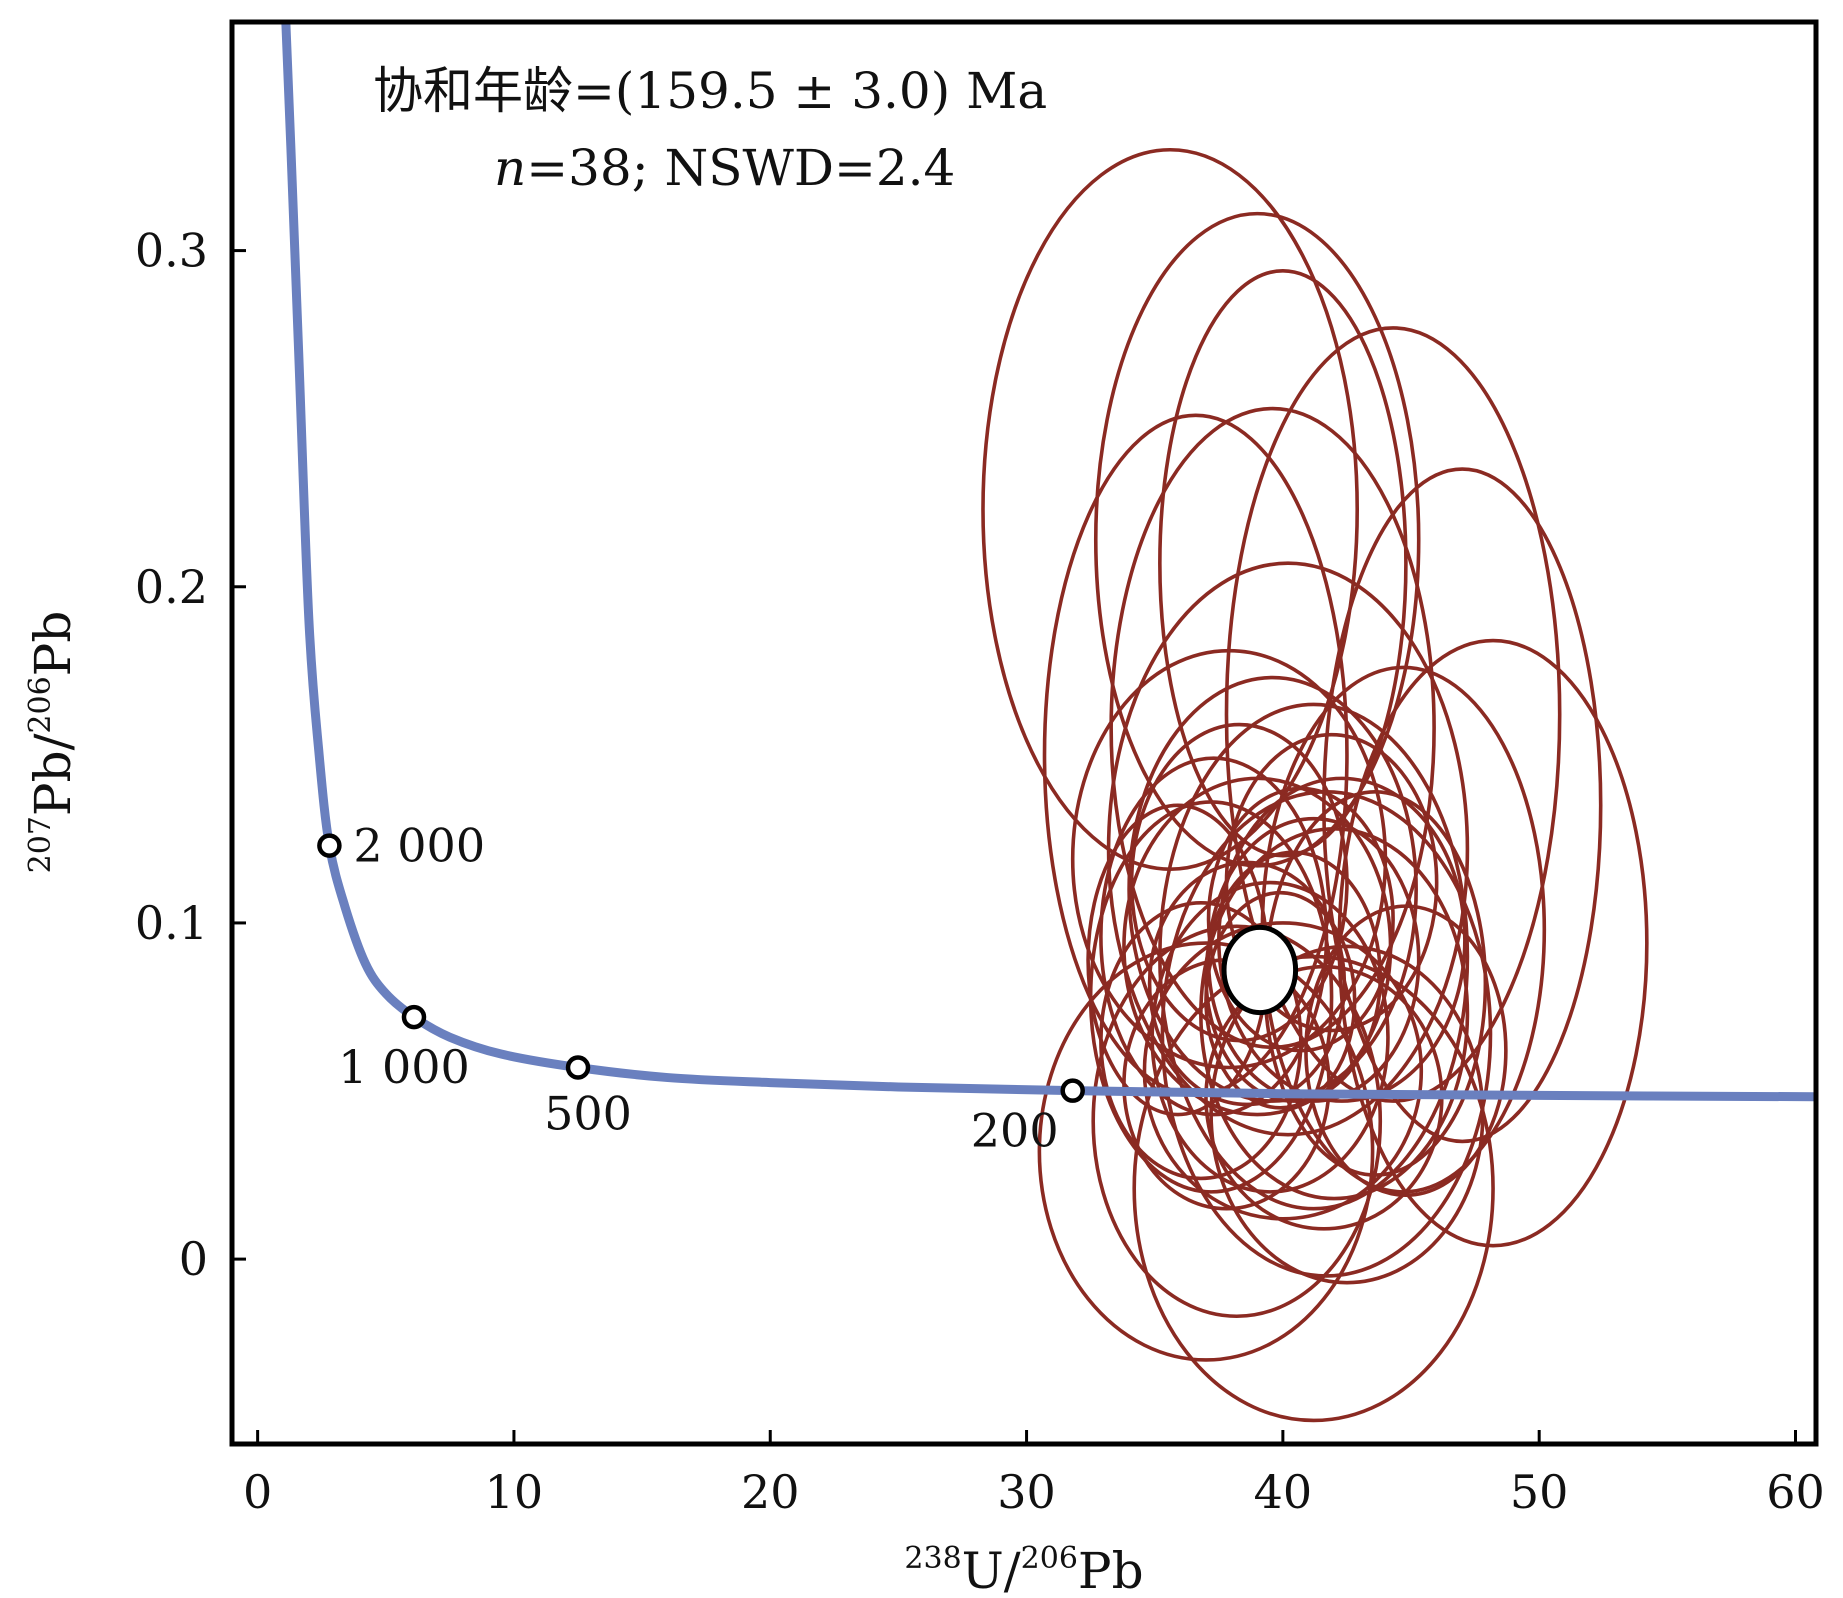  Describe the element at coordinates (404, 1067) in the screenshot. I see `age-label-2: 1 000` at that location.